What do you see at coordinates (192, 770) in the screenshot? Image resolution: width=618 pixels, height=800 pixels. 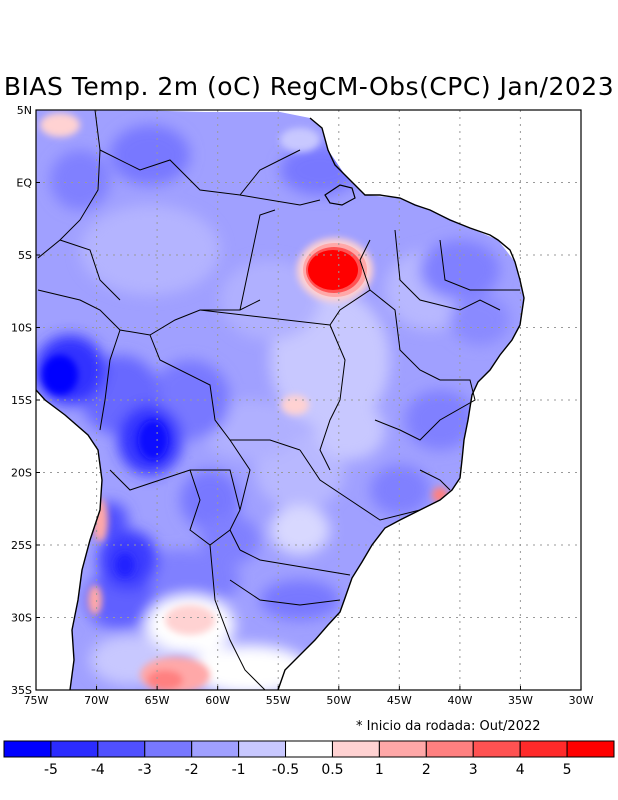 I see `colorbar-label: -2` at bounding box center [192, 770].